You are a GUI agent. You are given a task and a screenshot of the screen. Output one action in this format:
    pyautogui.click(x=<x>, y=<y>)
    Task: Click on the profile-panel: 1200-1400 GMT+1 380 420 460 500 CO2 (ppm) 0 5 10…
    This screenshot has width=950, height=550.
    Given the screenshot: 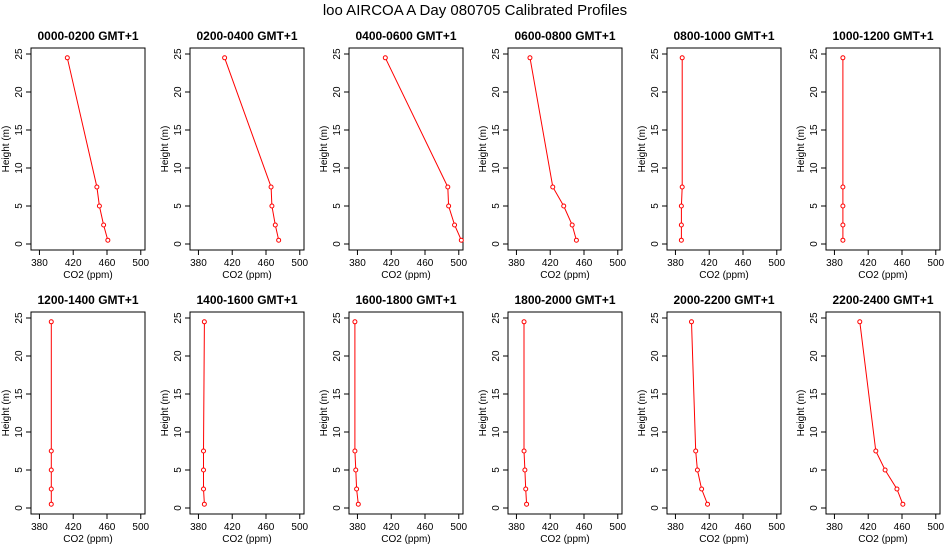 What is the action you would take?
    pyautogui.click(x=75, y=419)
    